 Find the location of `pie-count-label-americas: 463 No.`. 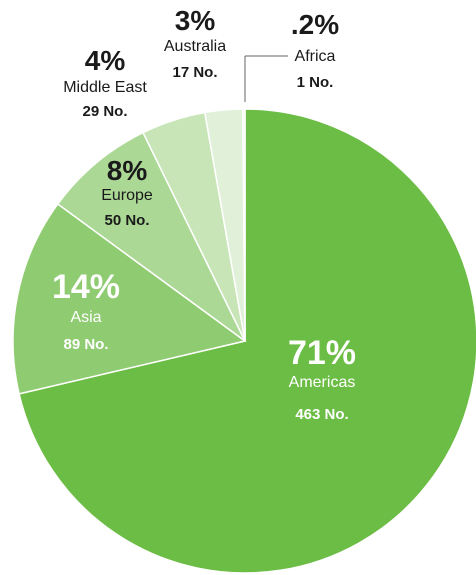

pie-count-label-americas: 463 No. is located at coordinates (321, 414).